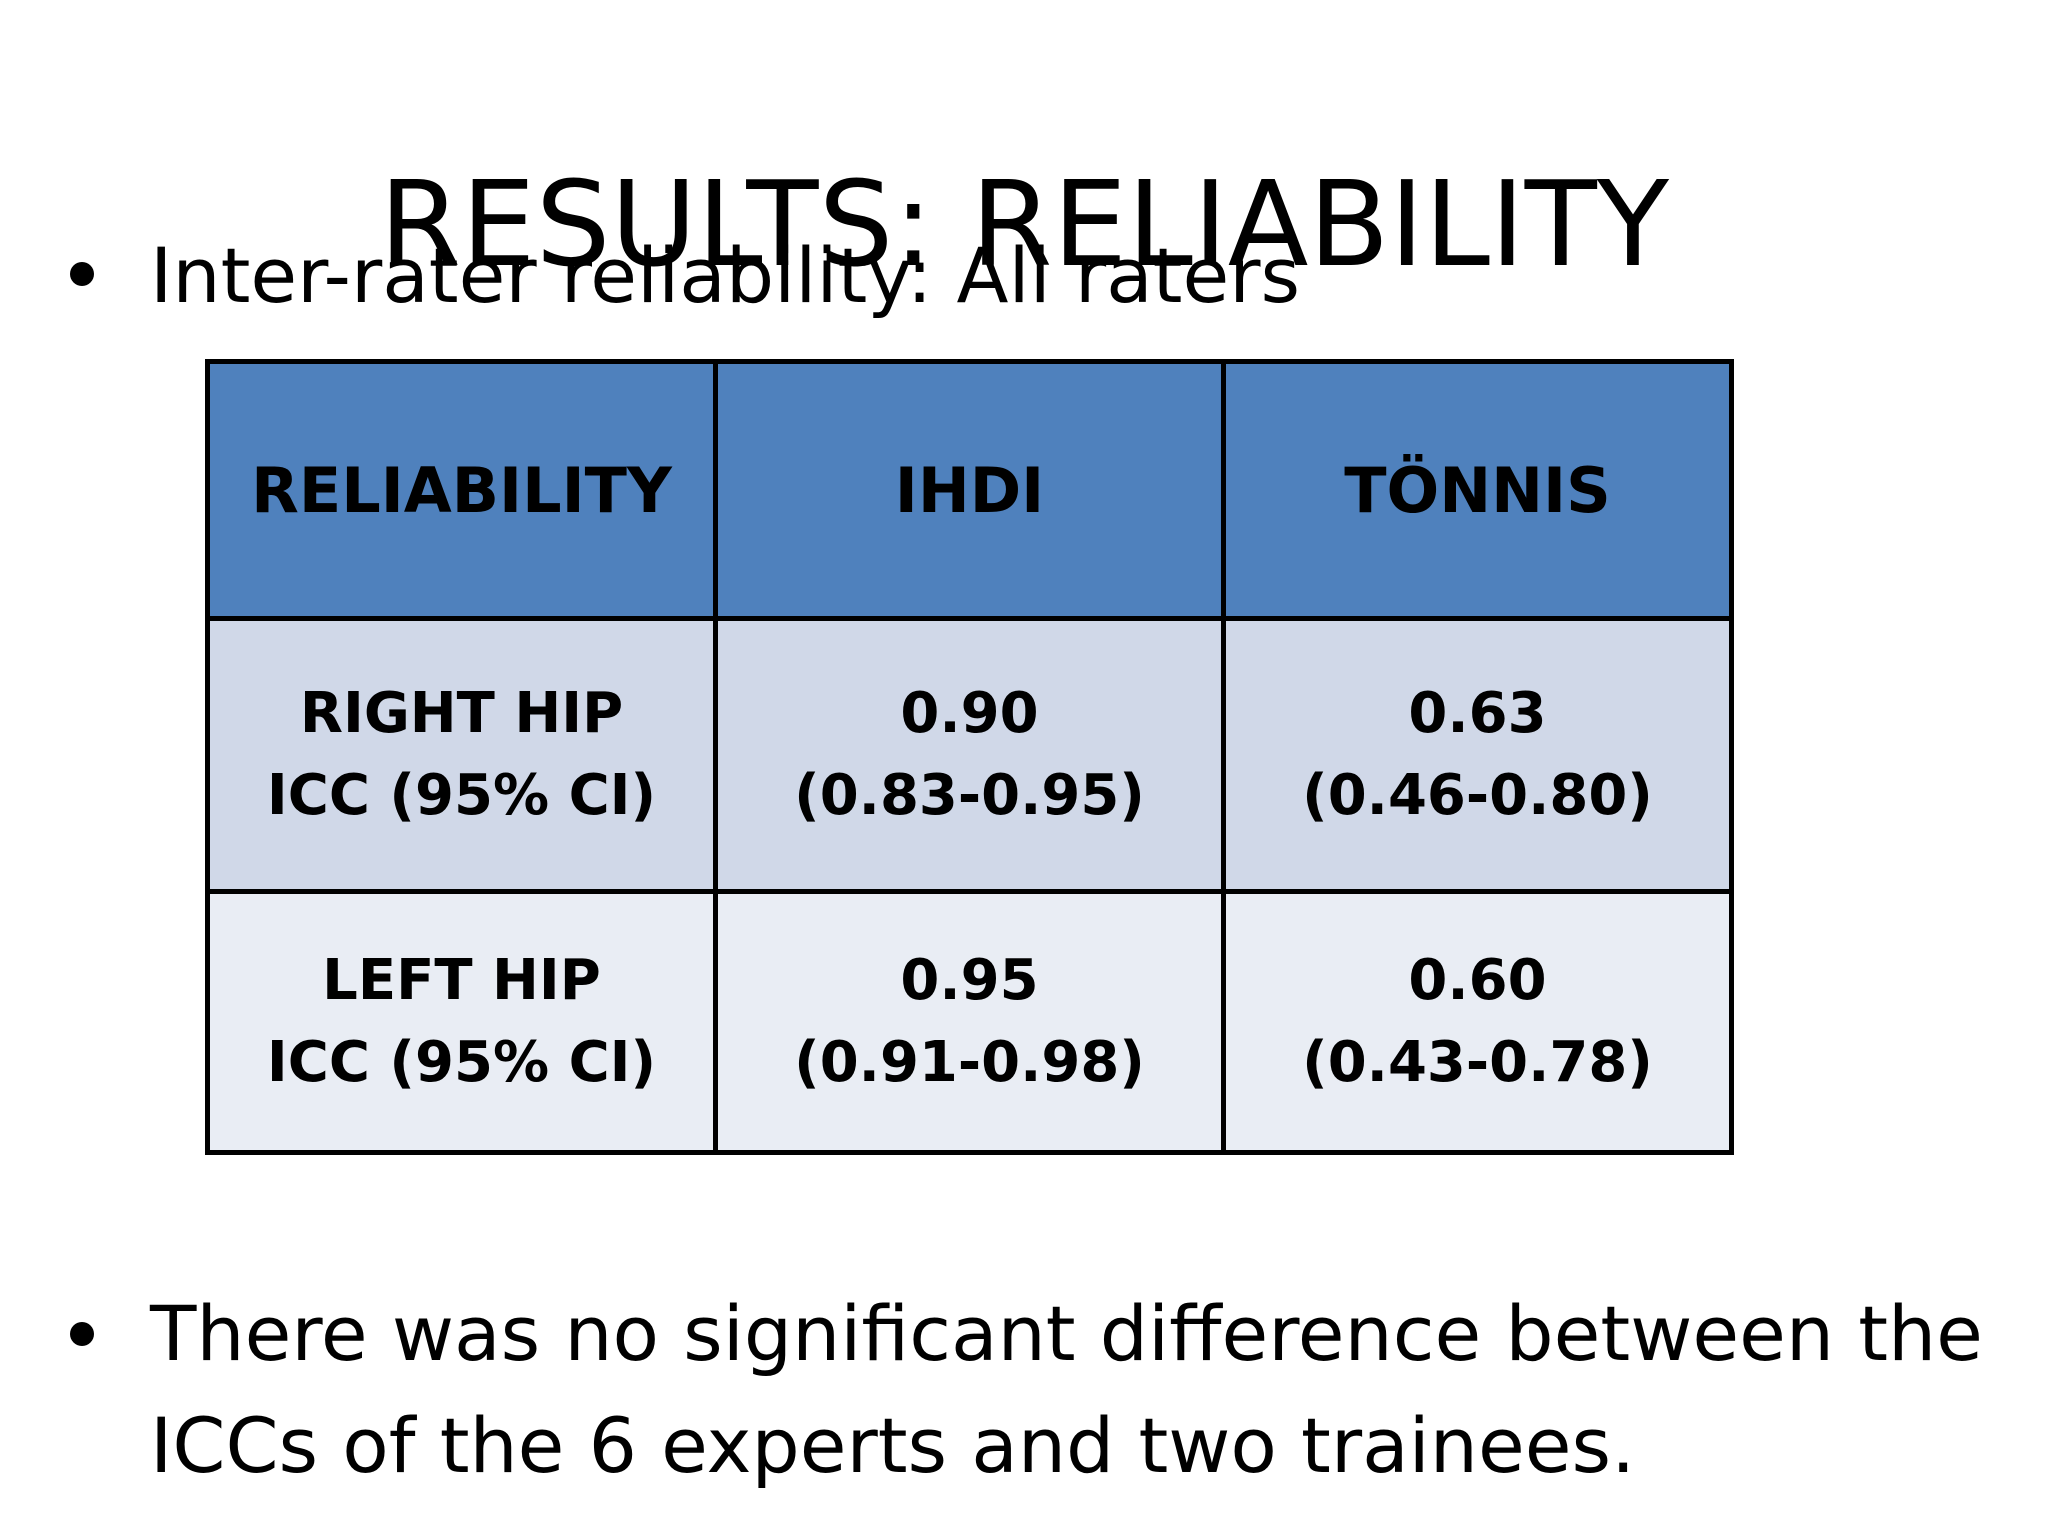  What do you see at coordinates (461, 755) in the screenshot?
I see `row-label-cell: RIGHT HIP ICC (95% CI)` at bounding box center [461, 755].